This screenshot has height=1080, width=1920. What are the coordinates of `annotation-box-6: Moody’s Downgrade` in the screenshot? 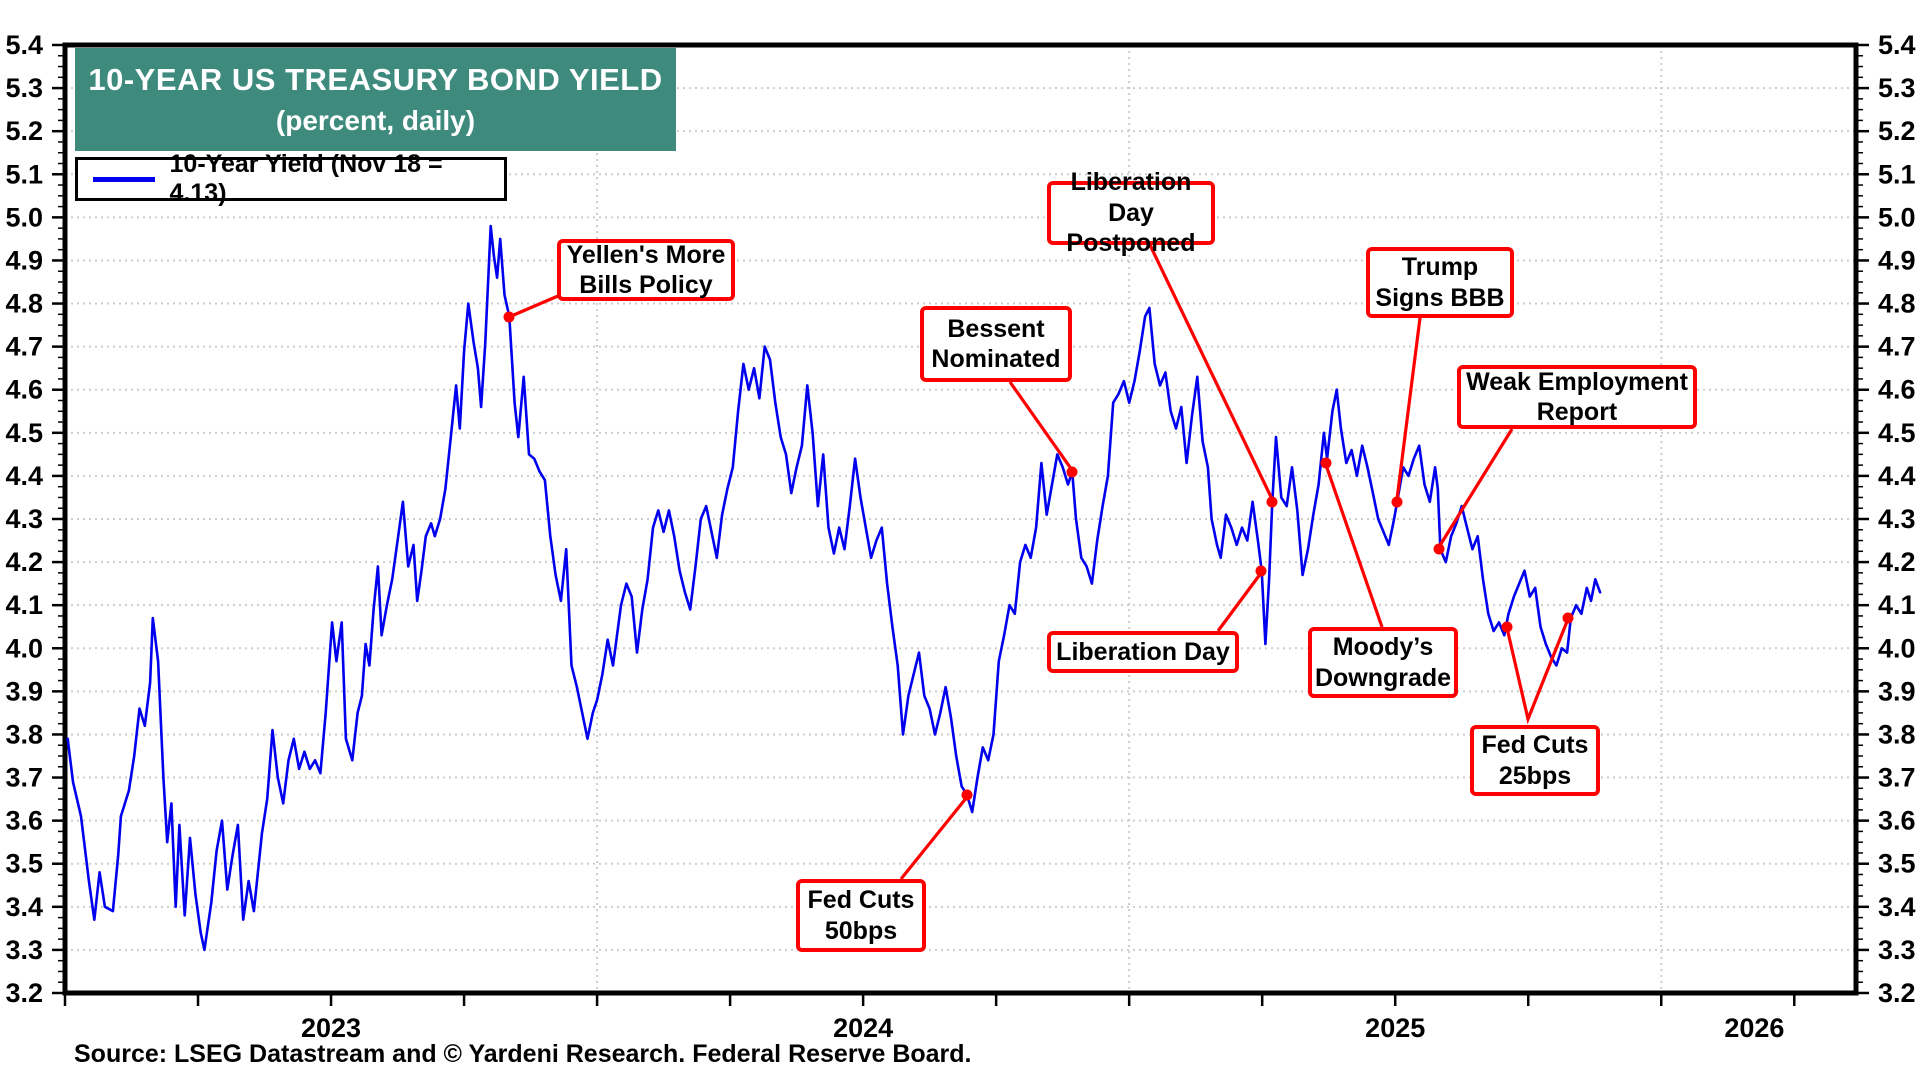 It's located at (1383, 662).